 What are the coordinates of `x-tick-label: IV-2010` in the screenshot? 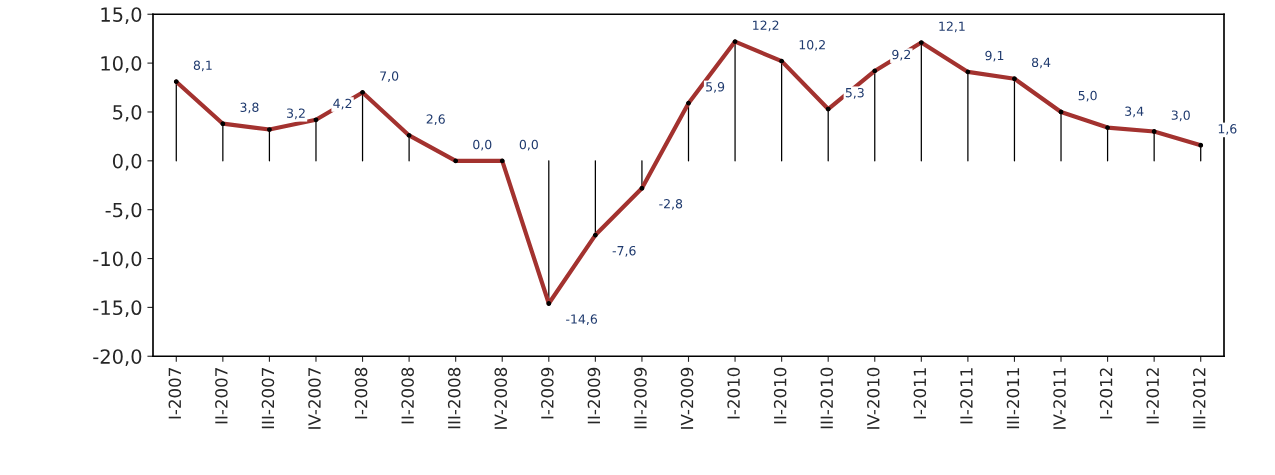 It's located at (873, 398).